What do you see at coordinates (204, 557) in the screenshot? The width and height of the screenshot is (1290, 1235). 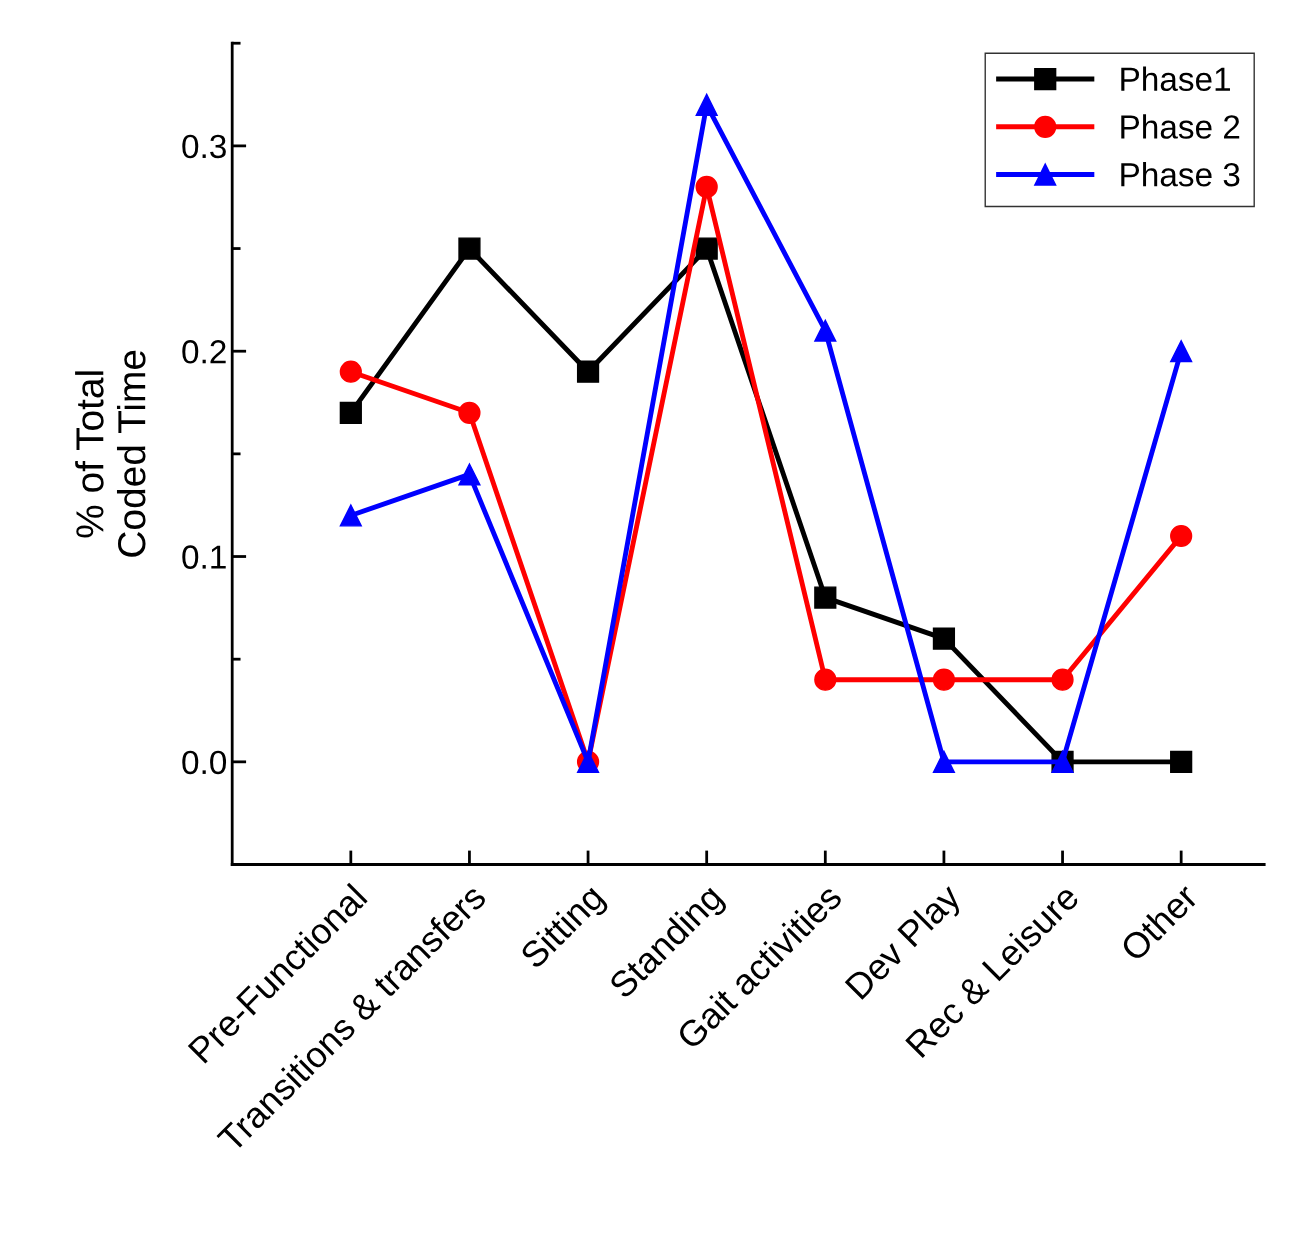 I see `y-tick-label: 0.1` at bounding box center [204, 557].